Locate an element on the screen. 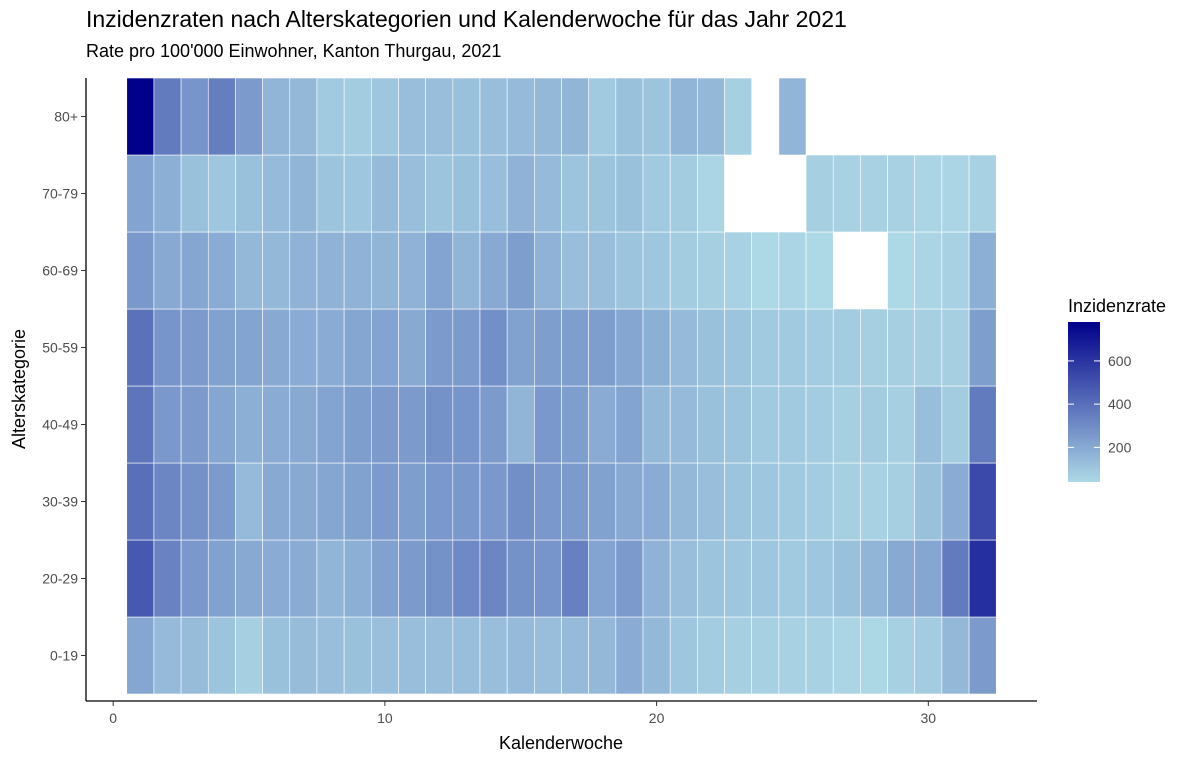 Image resolution: width=1200 pixels, height=761 pixels. heatmap-cell-30-39-w16 is located at coordinates (548, 501).